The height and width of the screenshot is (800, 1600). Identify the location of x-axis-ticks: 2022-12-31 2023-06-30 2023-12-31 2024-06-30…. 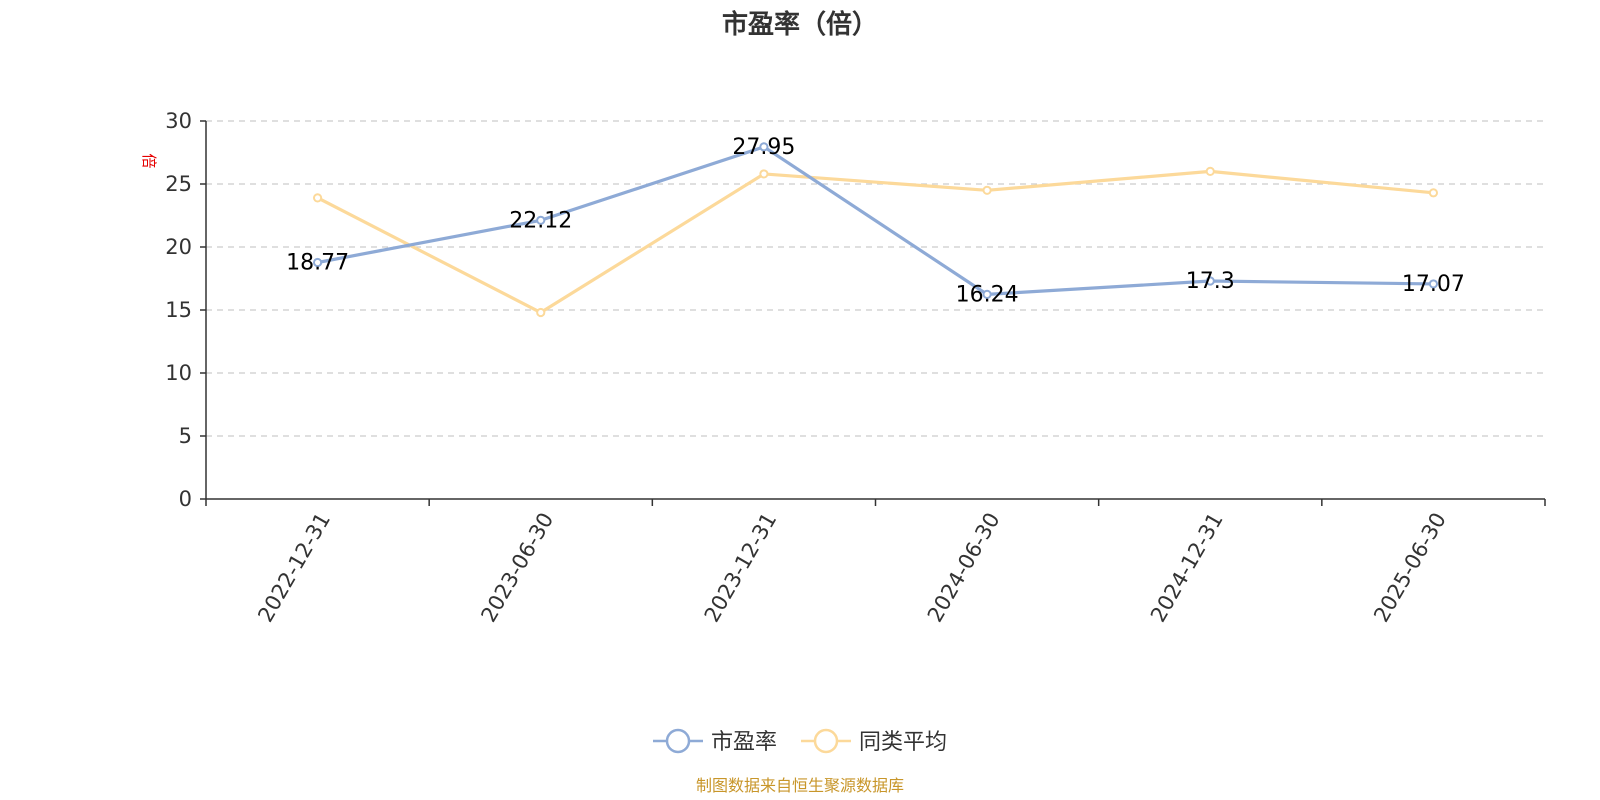
(875, 563).